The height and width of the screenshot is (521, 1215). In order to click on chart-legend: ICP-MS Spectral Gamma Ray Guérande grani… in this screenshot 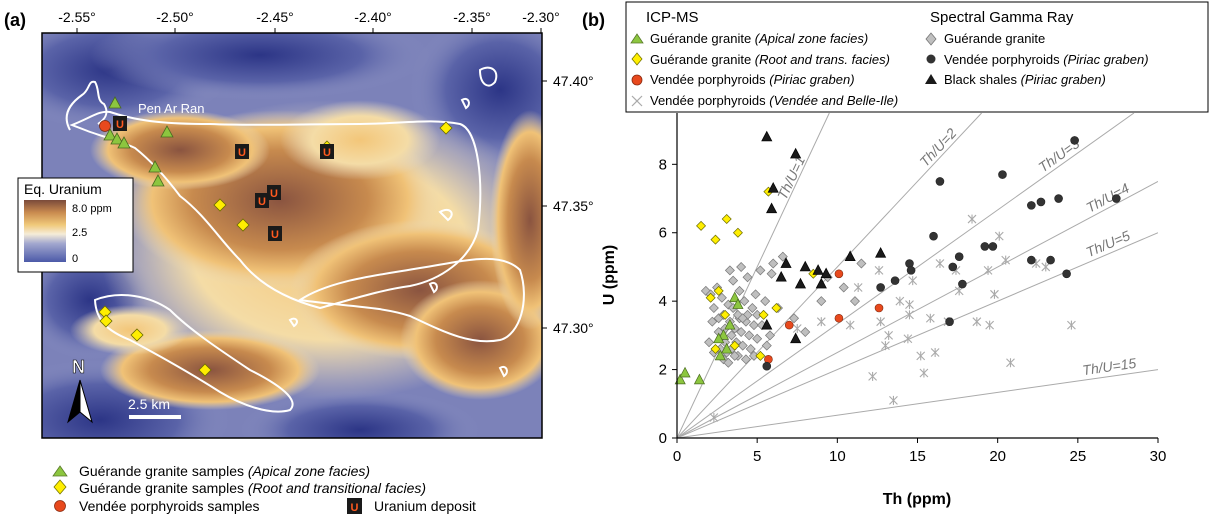, I will do `click(917, 57)`.